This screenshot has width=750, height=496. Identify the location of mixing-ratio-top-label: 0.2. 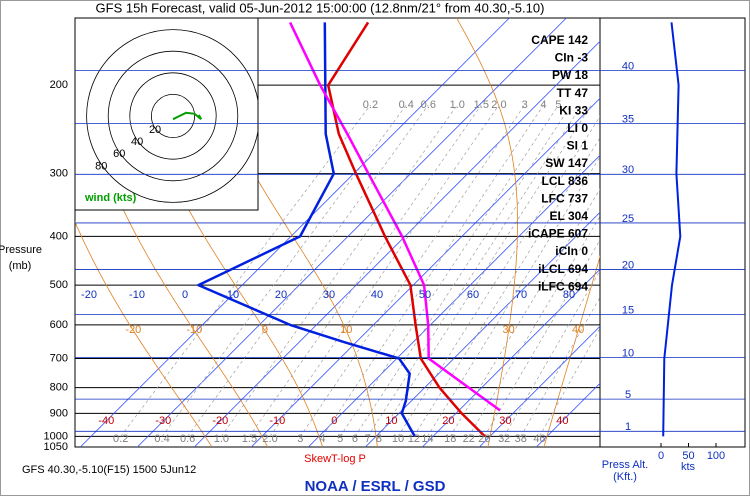
(370, 105).